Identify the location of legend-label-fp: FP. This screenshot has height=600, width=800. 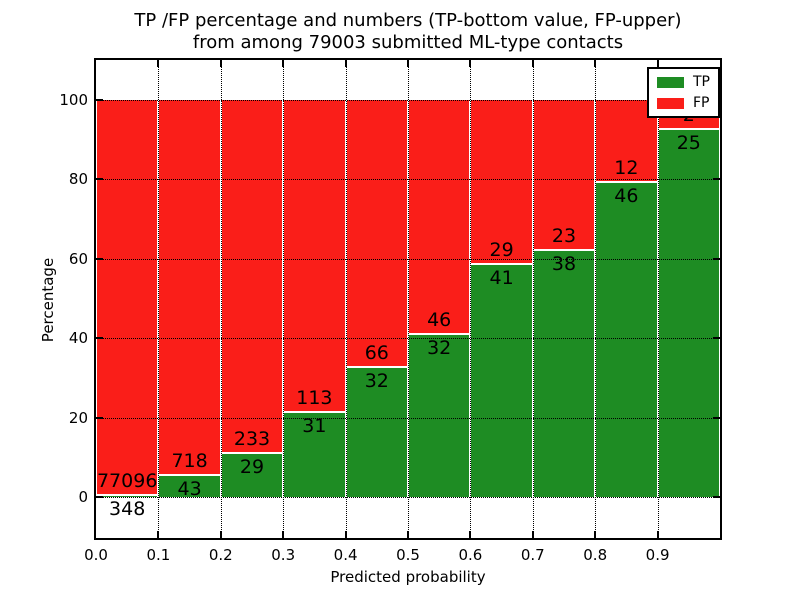
(701, 103).